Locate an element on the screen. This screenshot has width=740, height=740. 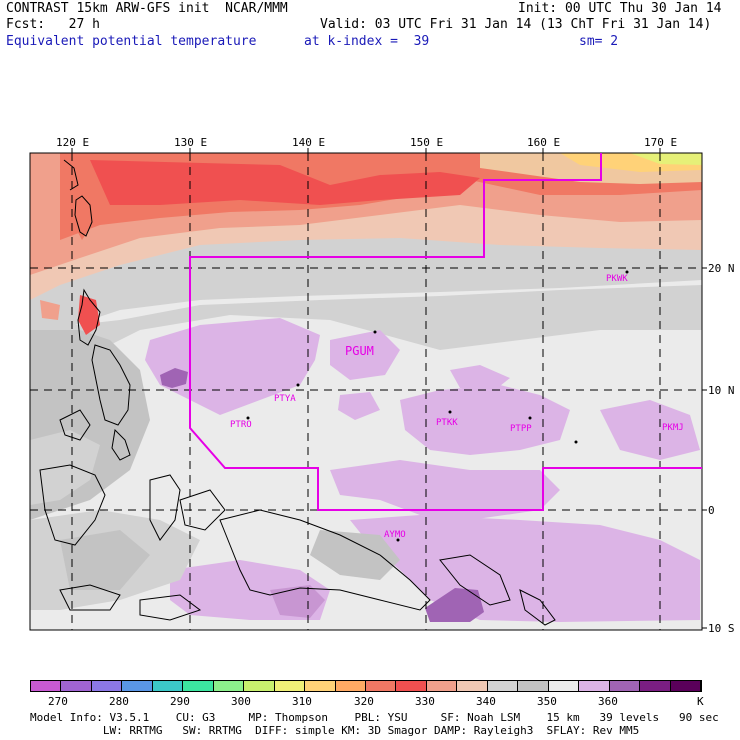
lat-label-20n: 20 N is located at coordinates (721, 268).